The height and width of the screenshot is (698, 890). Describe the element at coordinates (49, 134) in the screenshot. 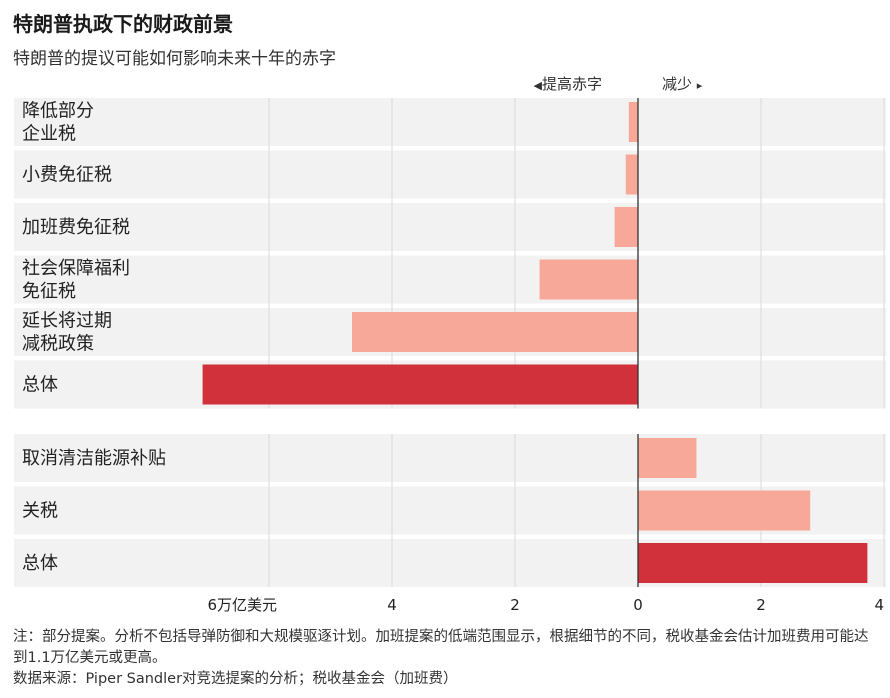

I see `category-label: 企业税` at that location.